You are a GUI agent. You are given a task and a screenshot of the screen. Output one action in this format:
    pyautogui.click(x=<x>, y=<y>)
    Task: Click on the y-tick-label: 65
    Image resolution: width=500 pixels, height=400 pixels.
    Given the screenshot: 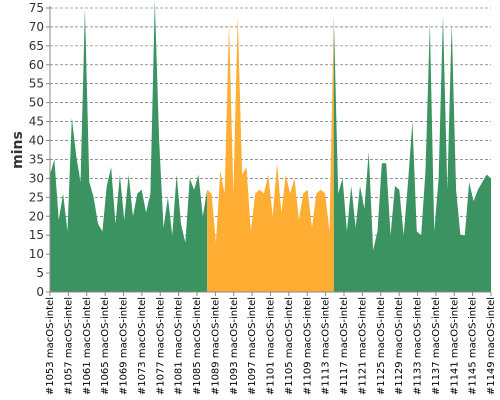 What is the action you would take?
    pyautogui.click(x=36, y=46)
    